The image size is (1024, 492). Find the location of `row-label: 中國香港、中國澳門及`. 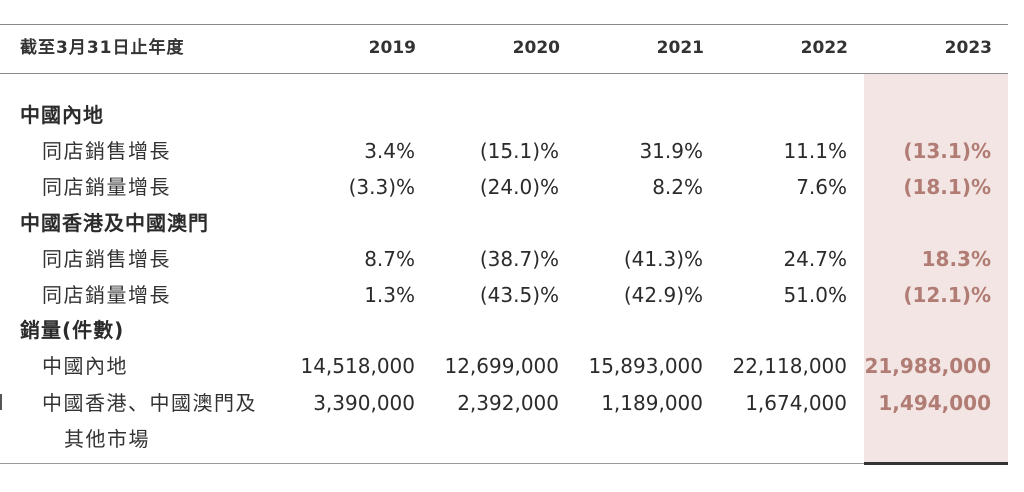

row-label: 中國香港、中國澳門及 is located at coordinates (149, 403).